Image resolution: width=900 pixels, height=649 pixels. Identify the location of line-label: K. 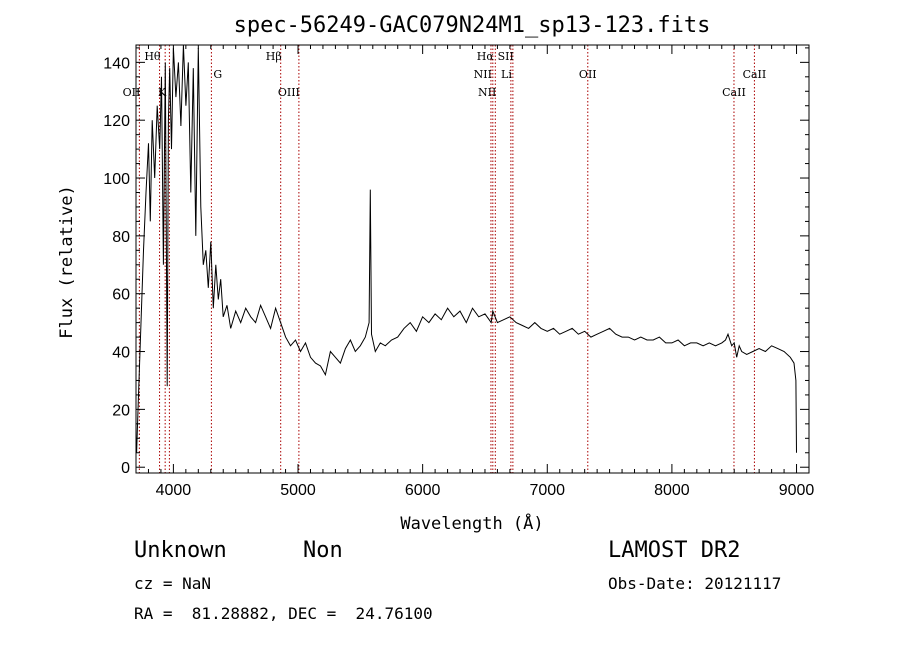
(162, 92).